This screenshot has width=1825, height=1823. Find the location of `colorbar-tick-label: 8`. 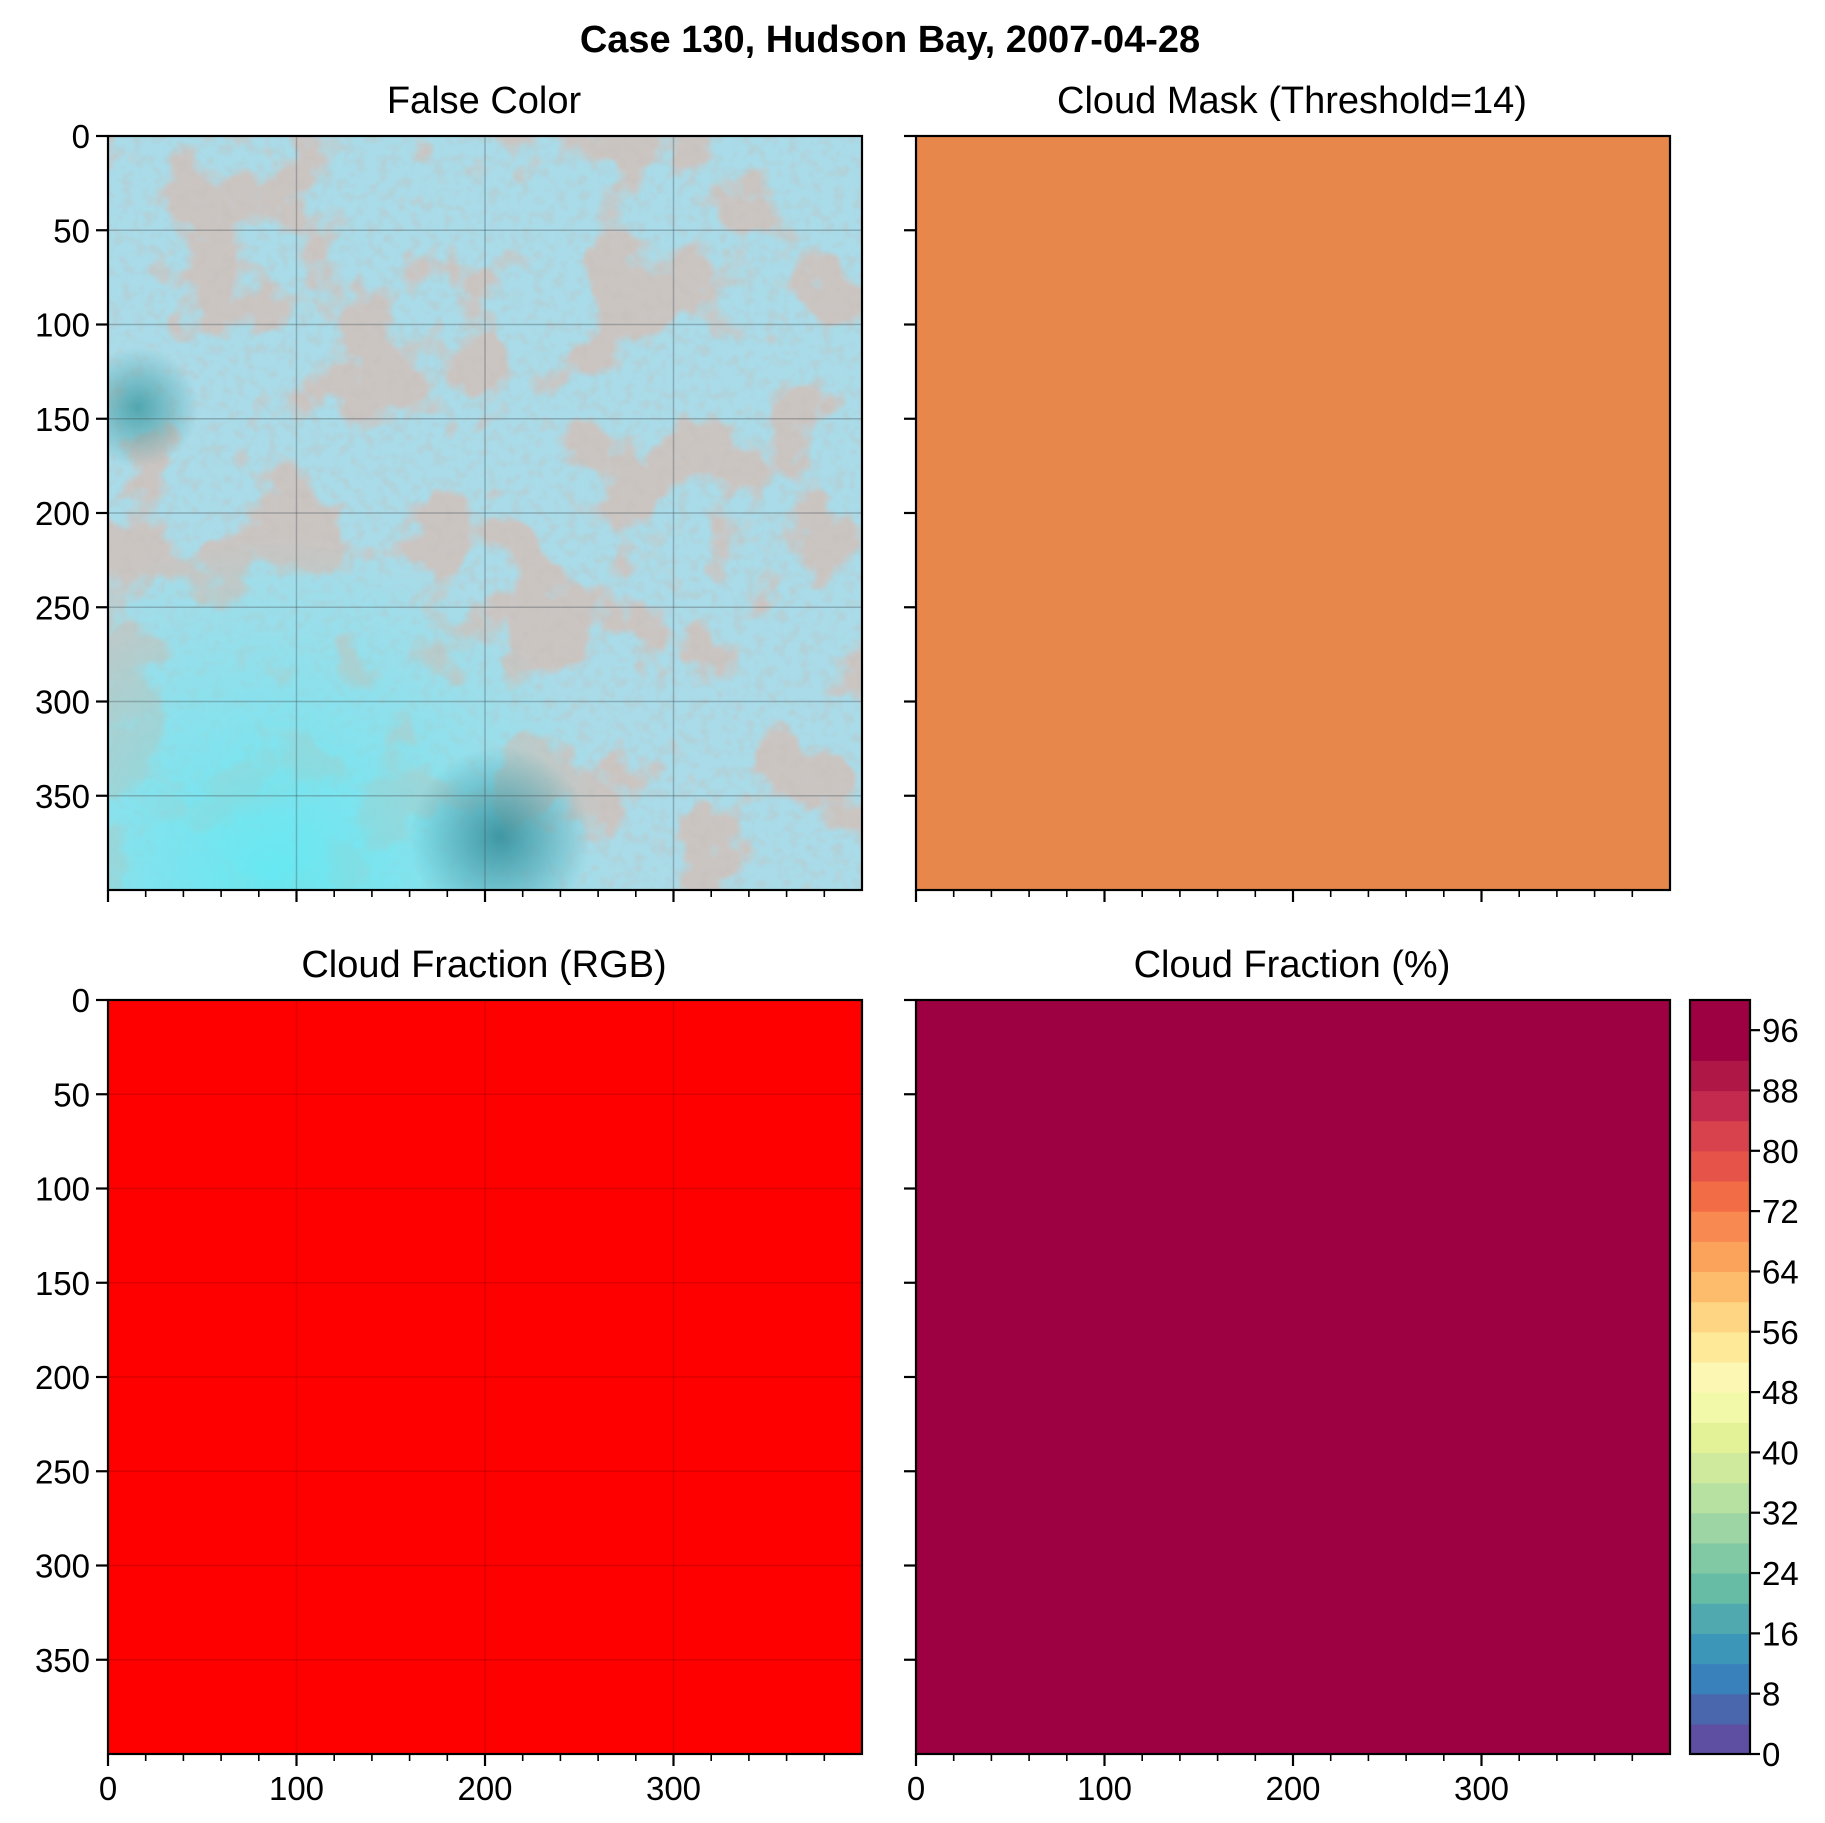

colorbar-tick-label: 8 is located at coordinates (1771, 1694).